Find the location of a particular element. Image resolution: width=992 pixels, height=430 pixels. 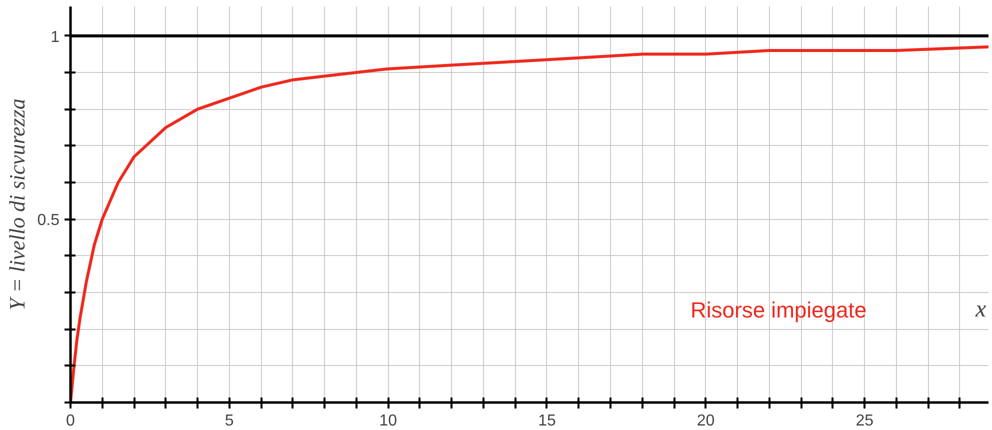

x-tick-label: 0 is located at coordinates (71, 421).